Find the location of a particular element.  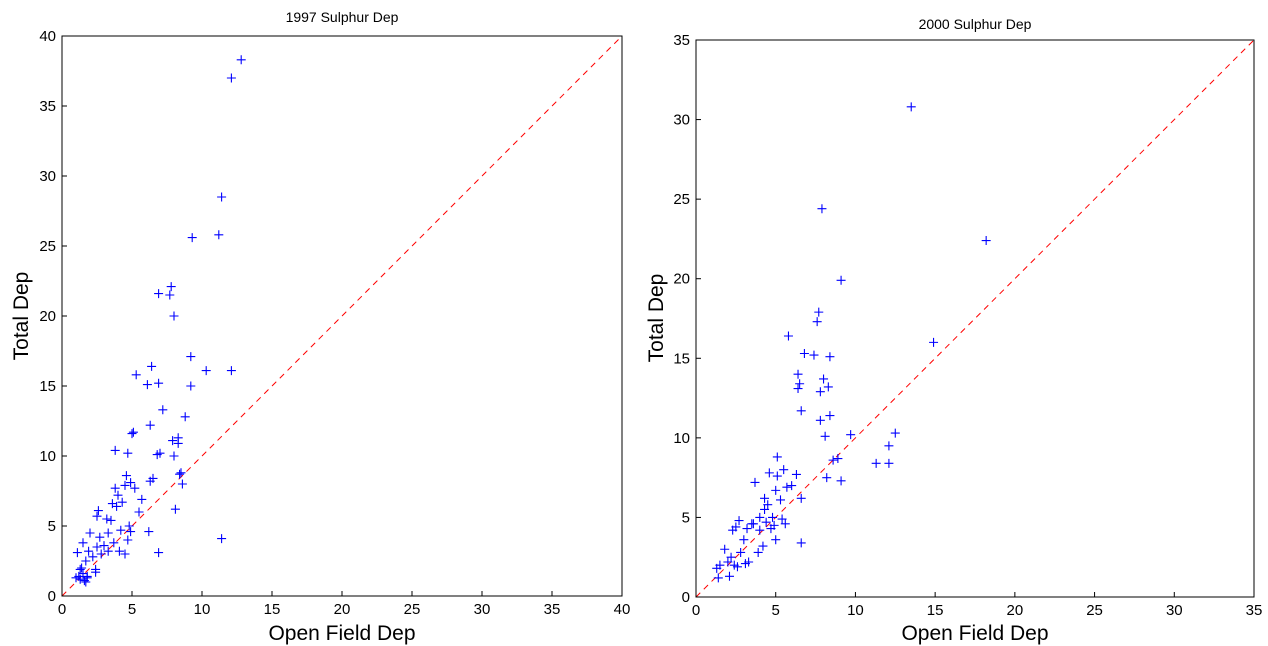

left-y-tick-label: 20 is located at coordinates (47, 316).